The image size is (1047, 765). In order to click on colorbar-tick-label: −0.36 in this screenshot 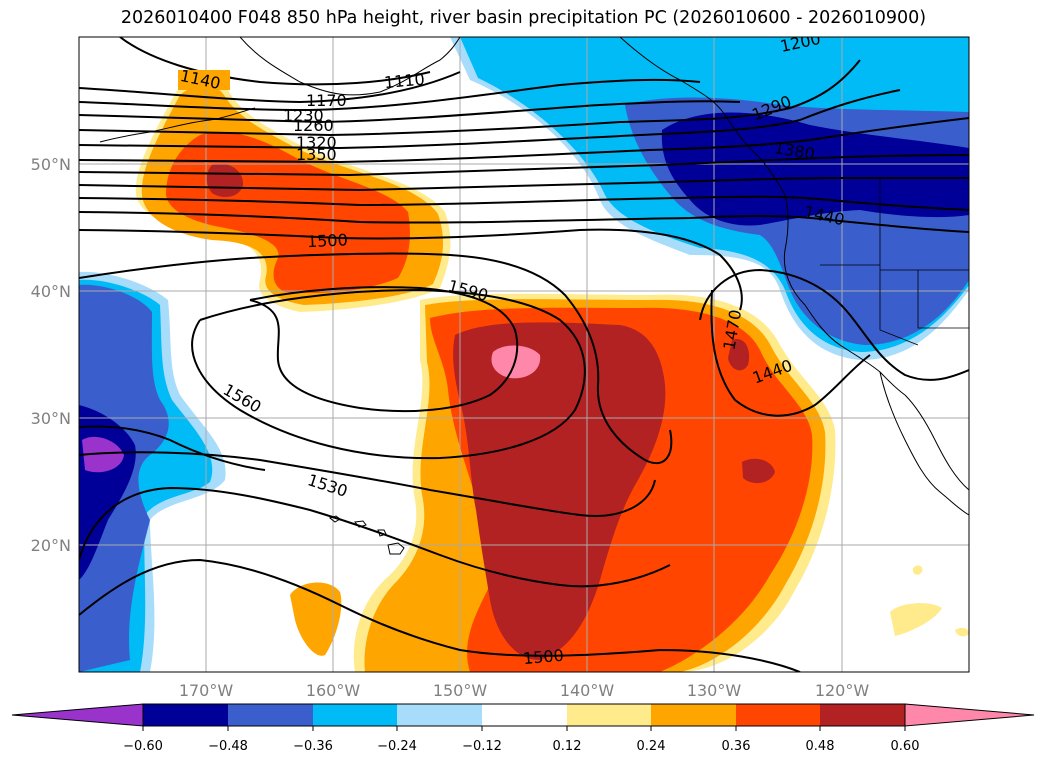, I will do `click(313, 746)`.